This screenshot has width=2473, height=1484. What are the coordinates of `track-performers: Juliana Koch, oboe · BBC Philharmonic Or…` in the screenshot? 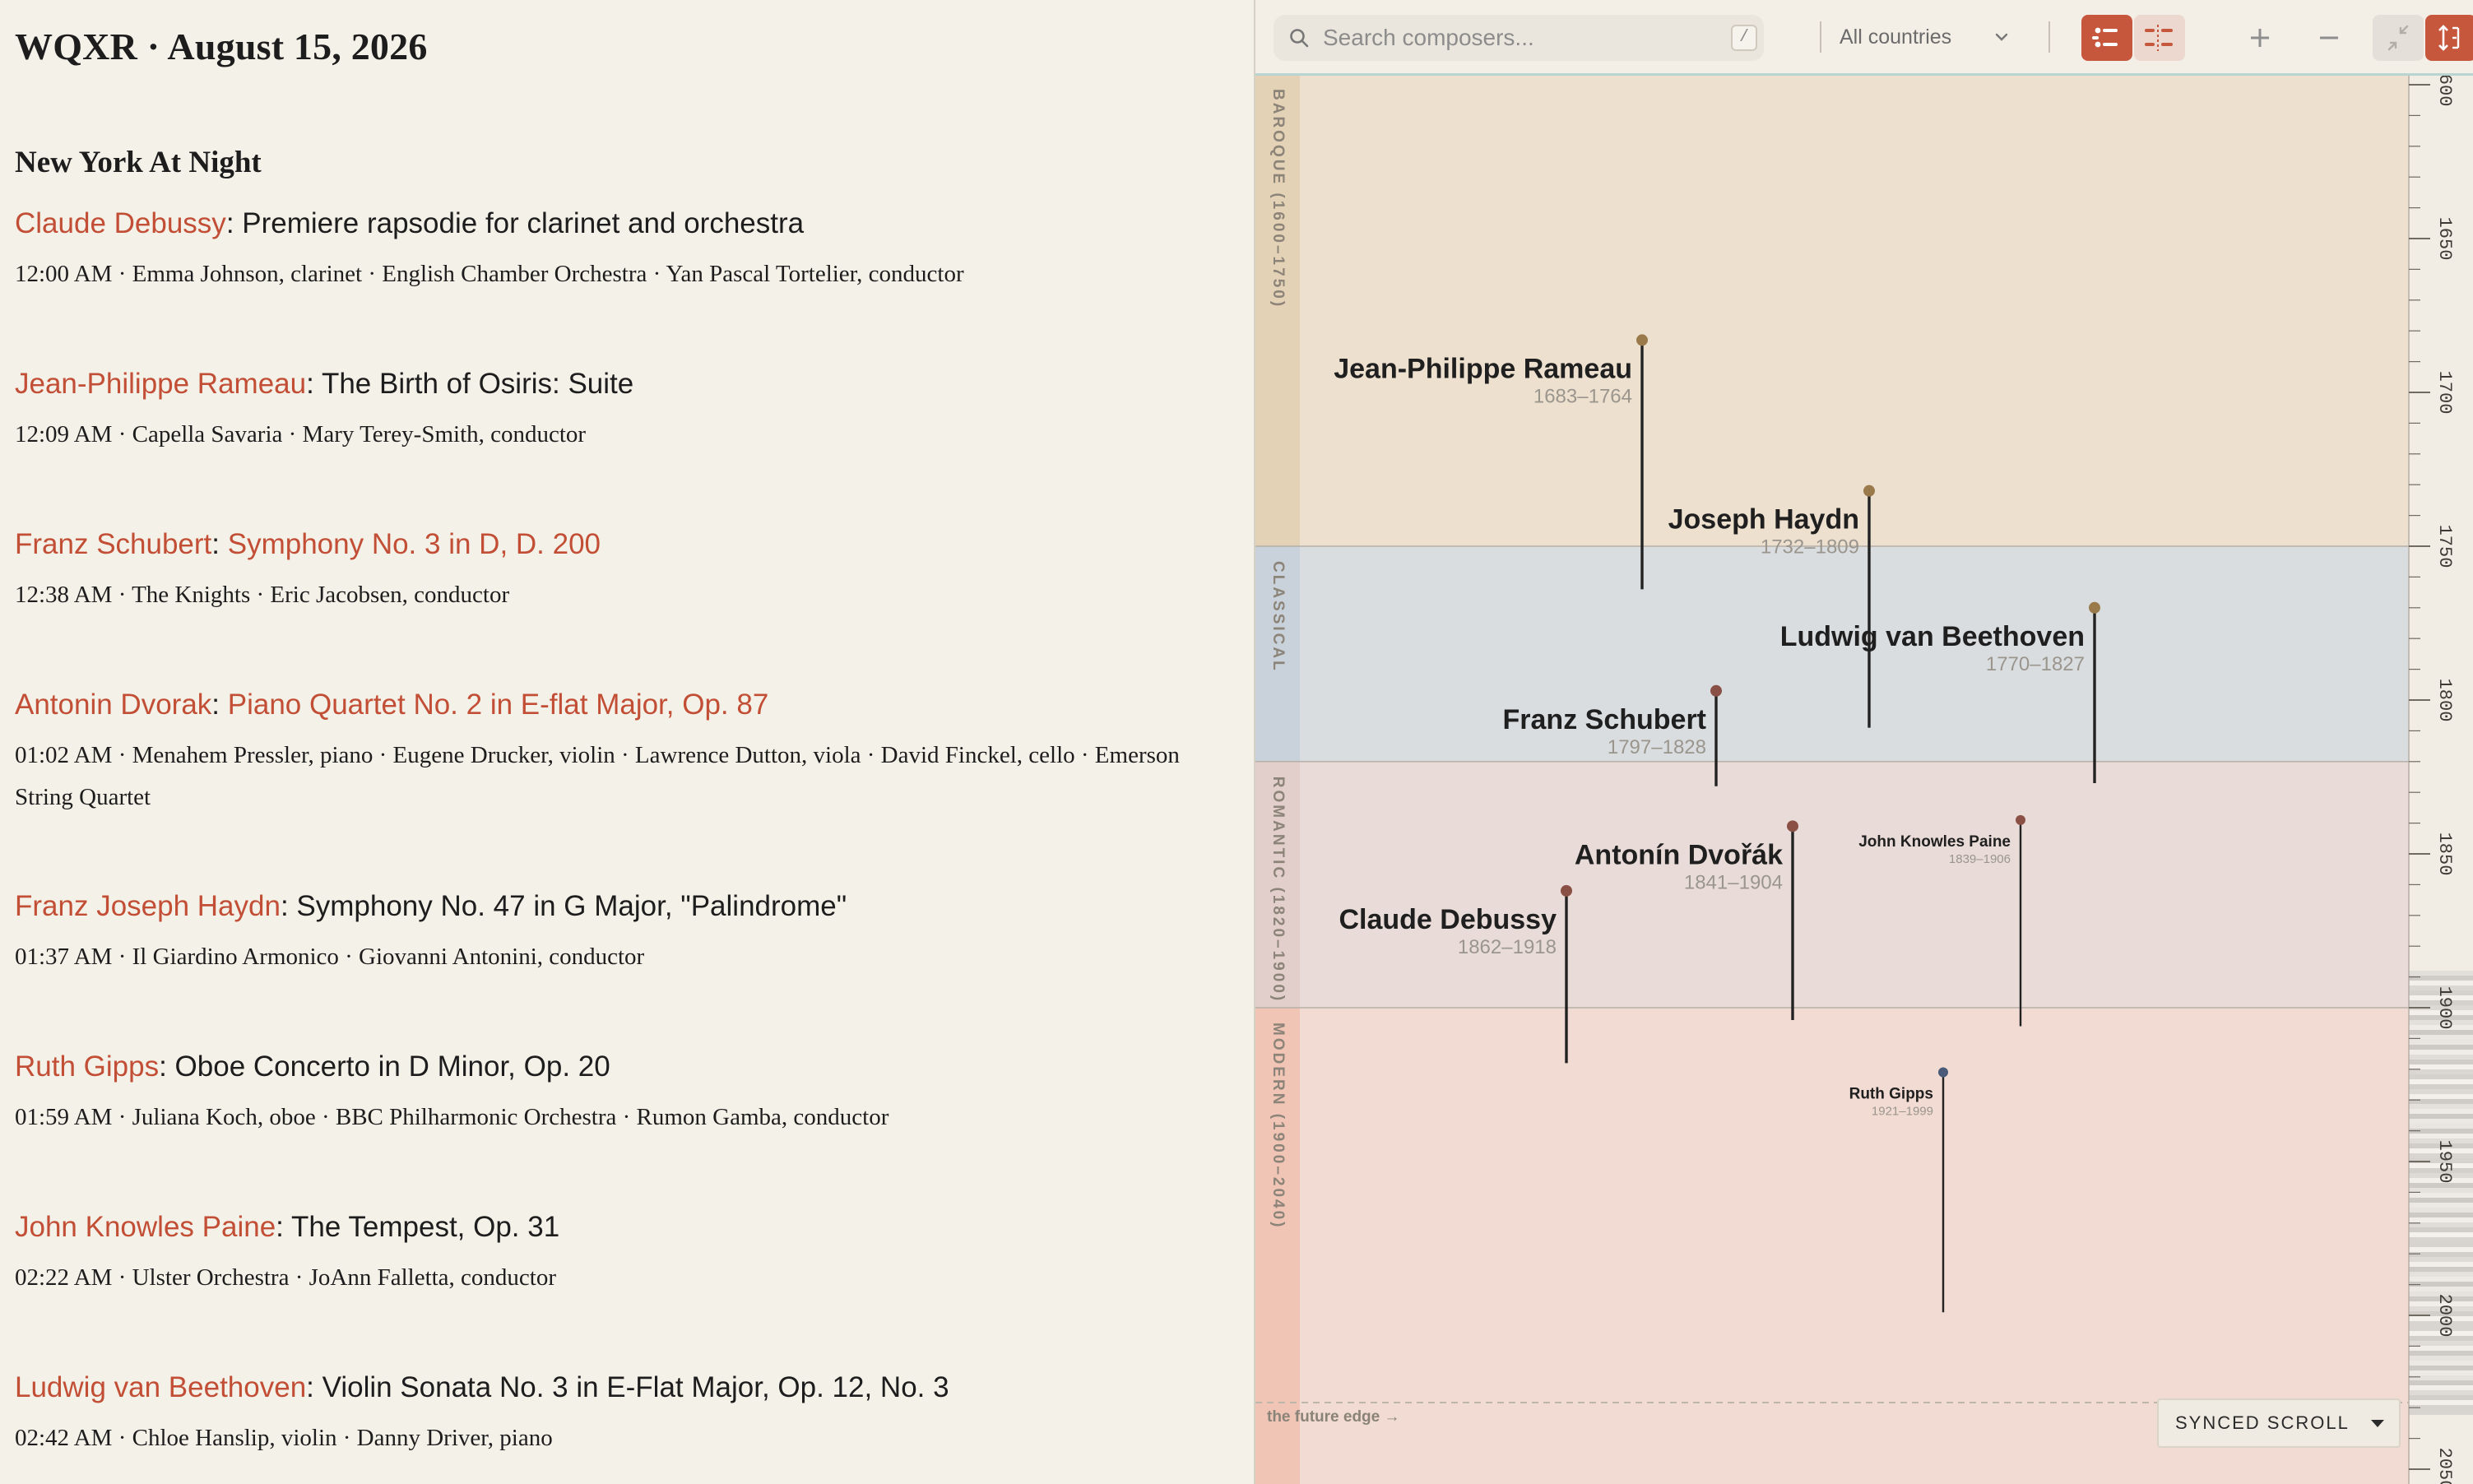 It's located at (510, 1117).